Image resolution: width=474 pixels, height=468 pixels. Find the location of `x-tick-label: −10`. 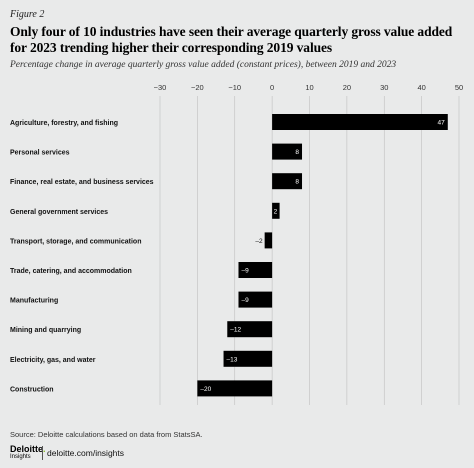

x-tick-label: −10 is located at coordinates (234, 87).